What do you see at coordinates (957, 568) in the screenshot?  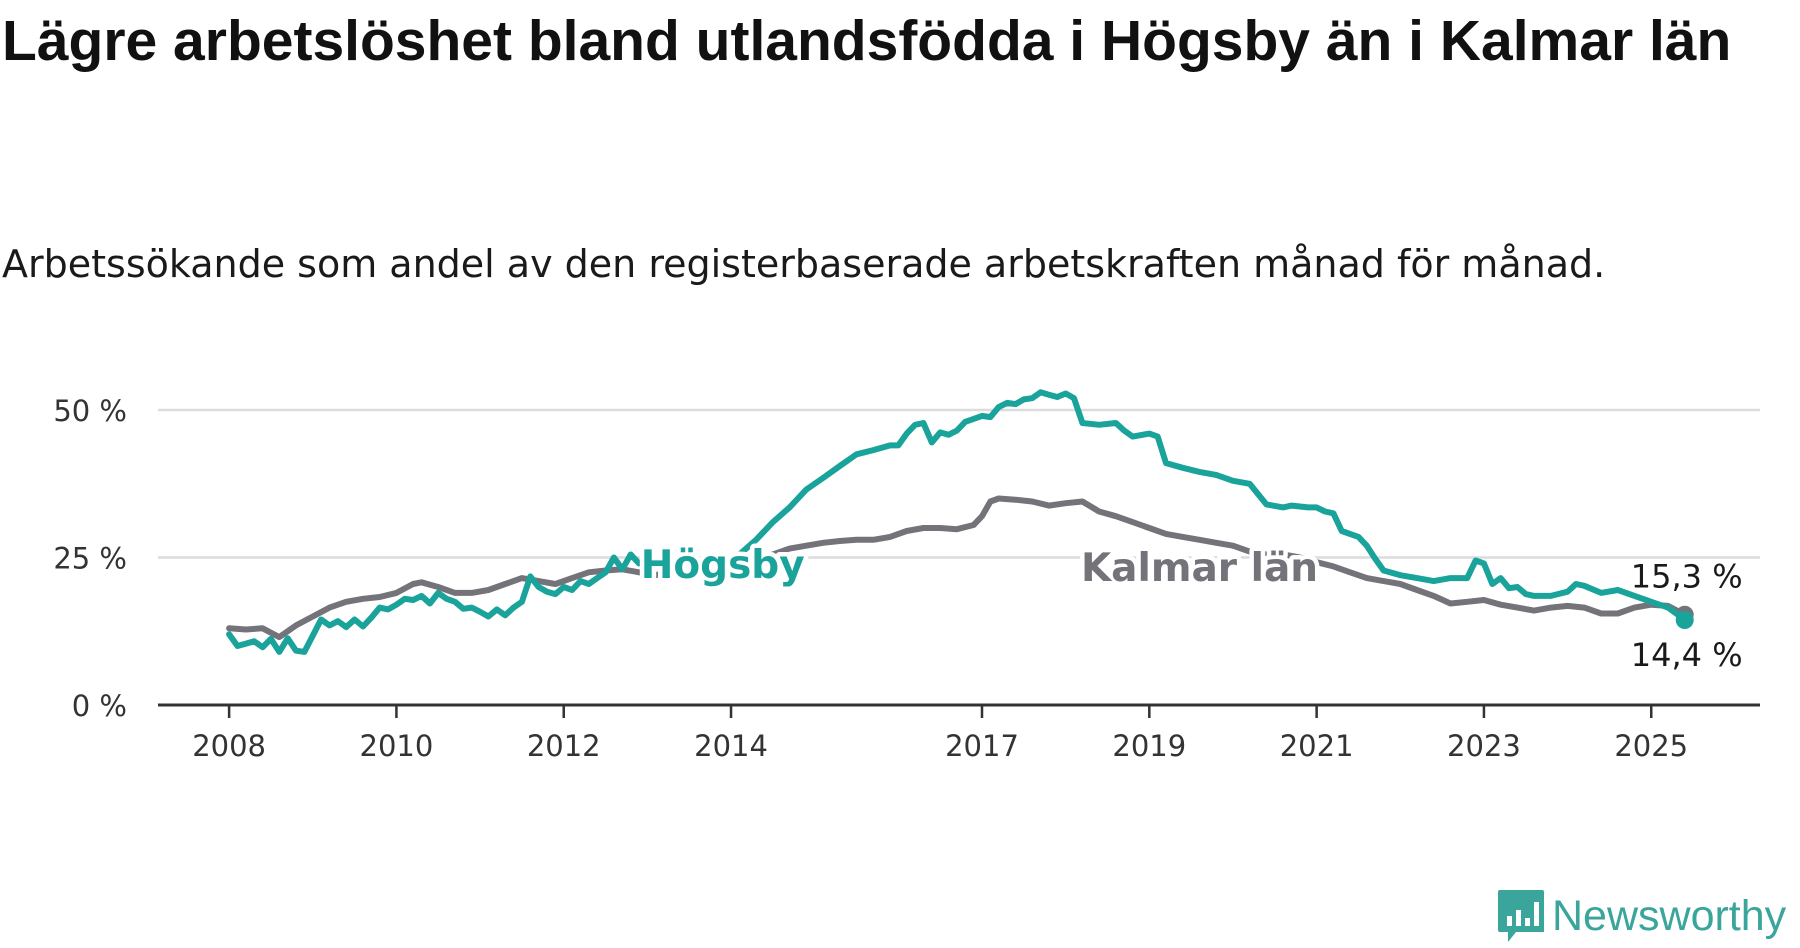 I see `series-line-kalmar-lan` at bounding box center [957, 568].